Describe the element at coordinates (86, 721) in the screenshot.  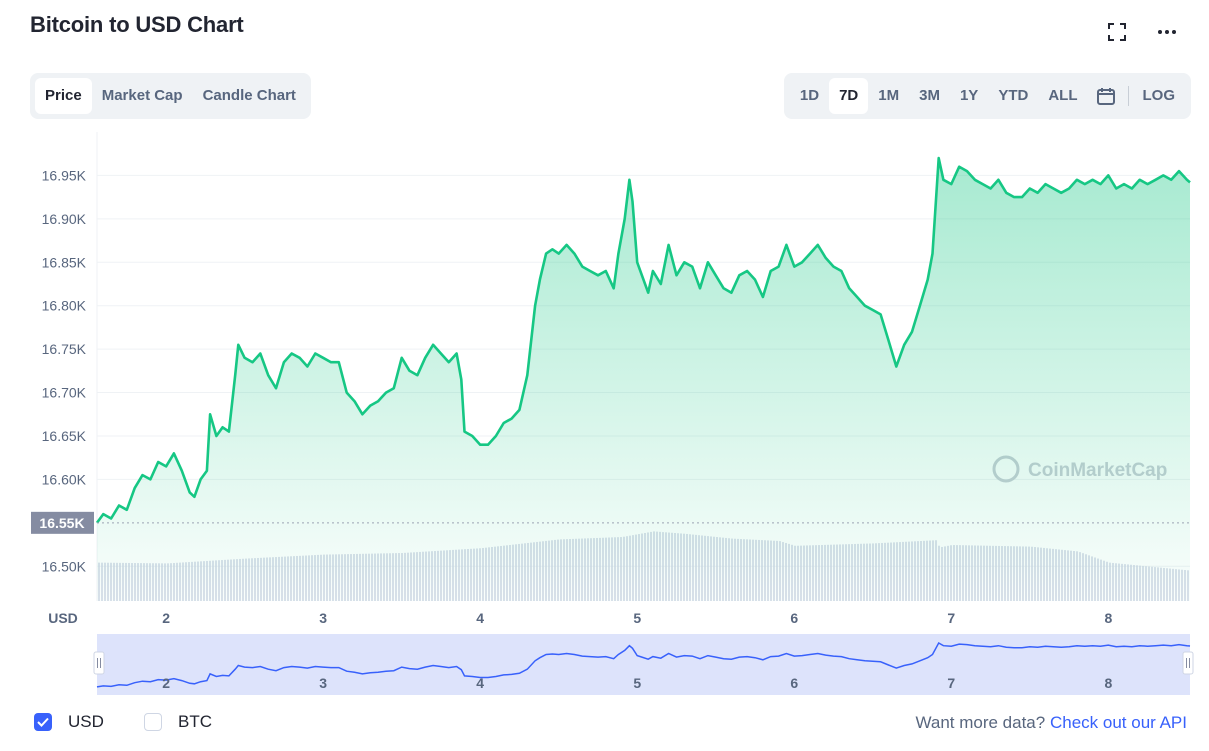
I see `usd-label: USD` at that location.